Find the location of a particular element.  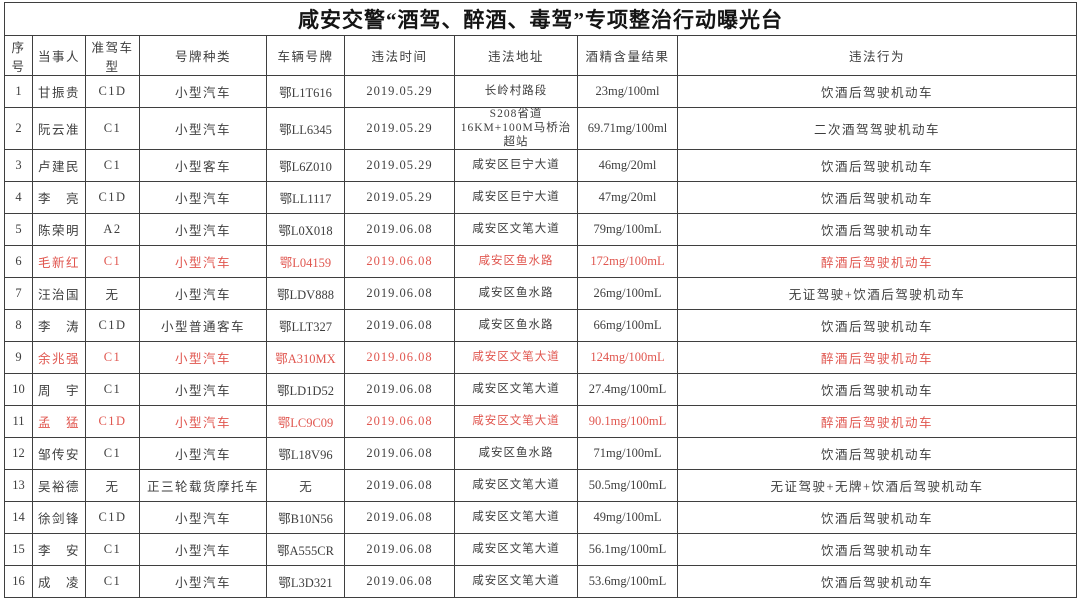

cell-behavior: 无证驾驶+饮酒后驾驶机动车 is located at coordinates (877, 294).